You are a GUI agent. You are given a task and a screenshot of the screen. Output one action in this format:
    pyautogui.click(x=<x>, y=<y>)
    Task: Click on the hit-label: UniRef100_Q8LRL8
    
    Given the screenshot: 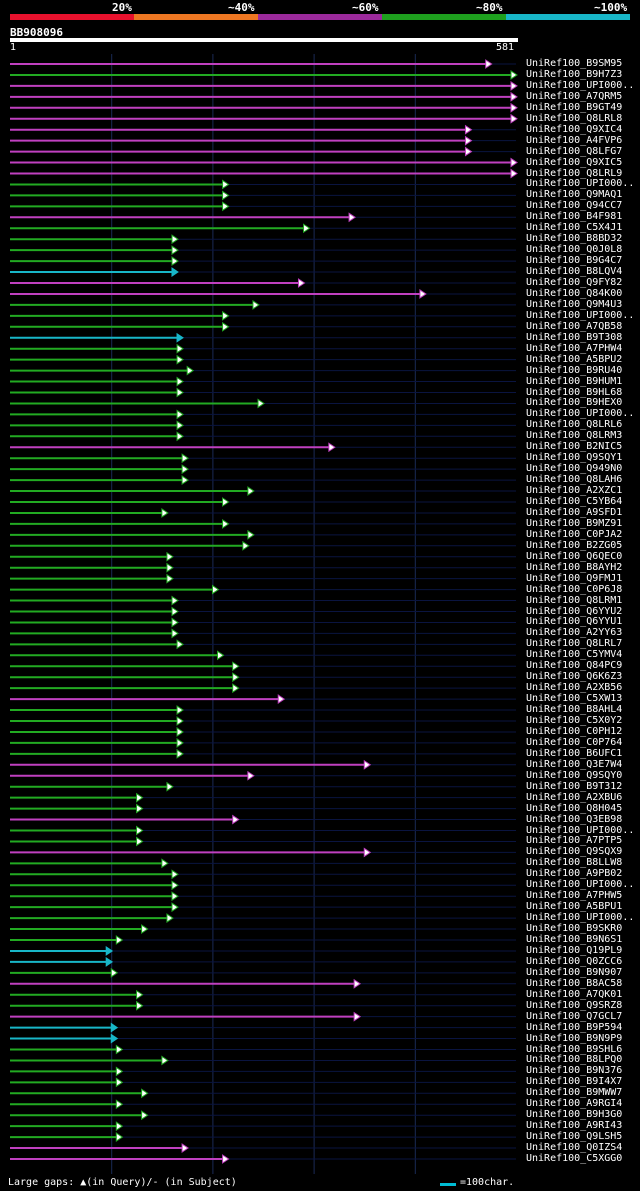 What is the action you would take?
    pyautogui.click(x=574, y=118)
    